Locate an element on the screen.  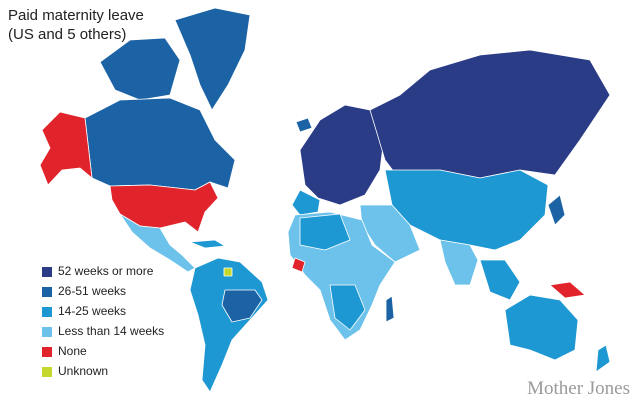
subtitle: (US and 5 others) is located at coordinates (67, 34).